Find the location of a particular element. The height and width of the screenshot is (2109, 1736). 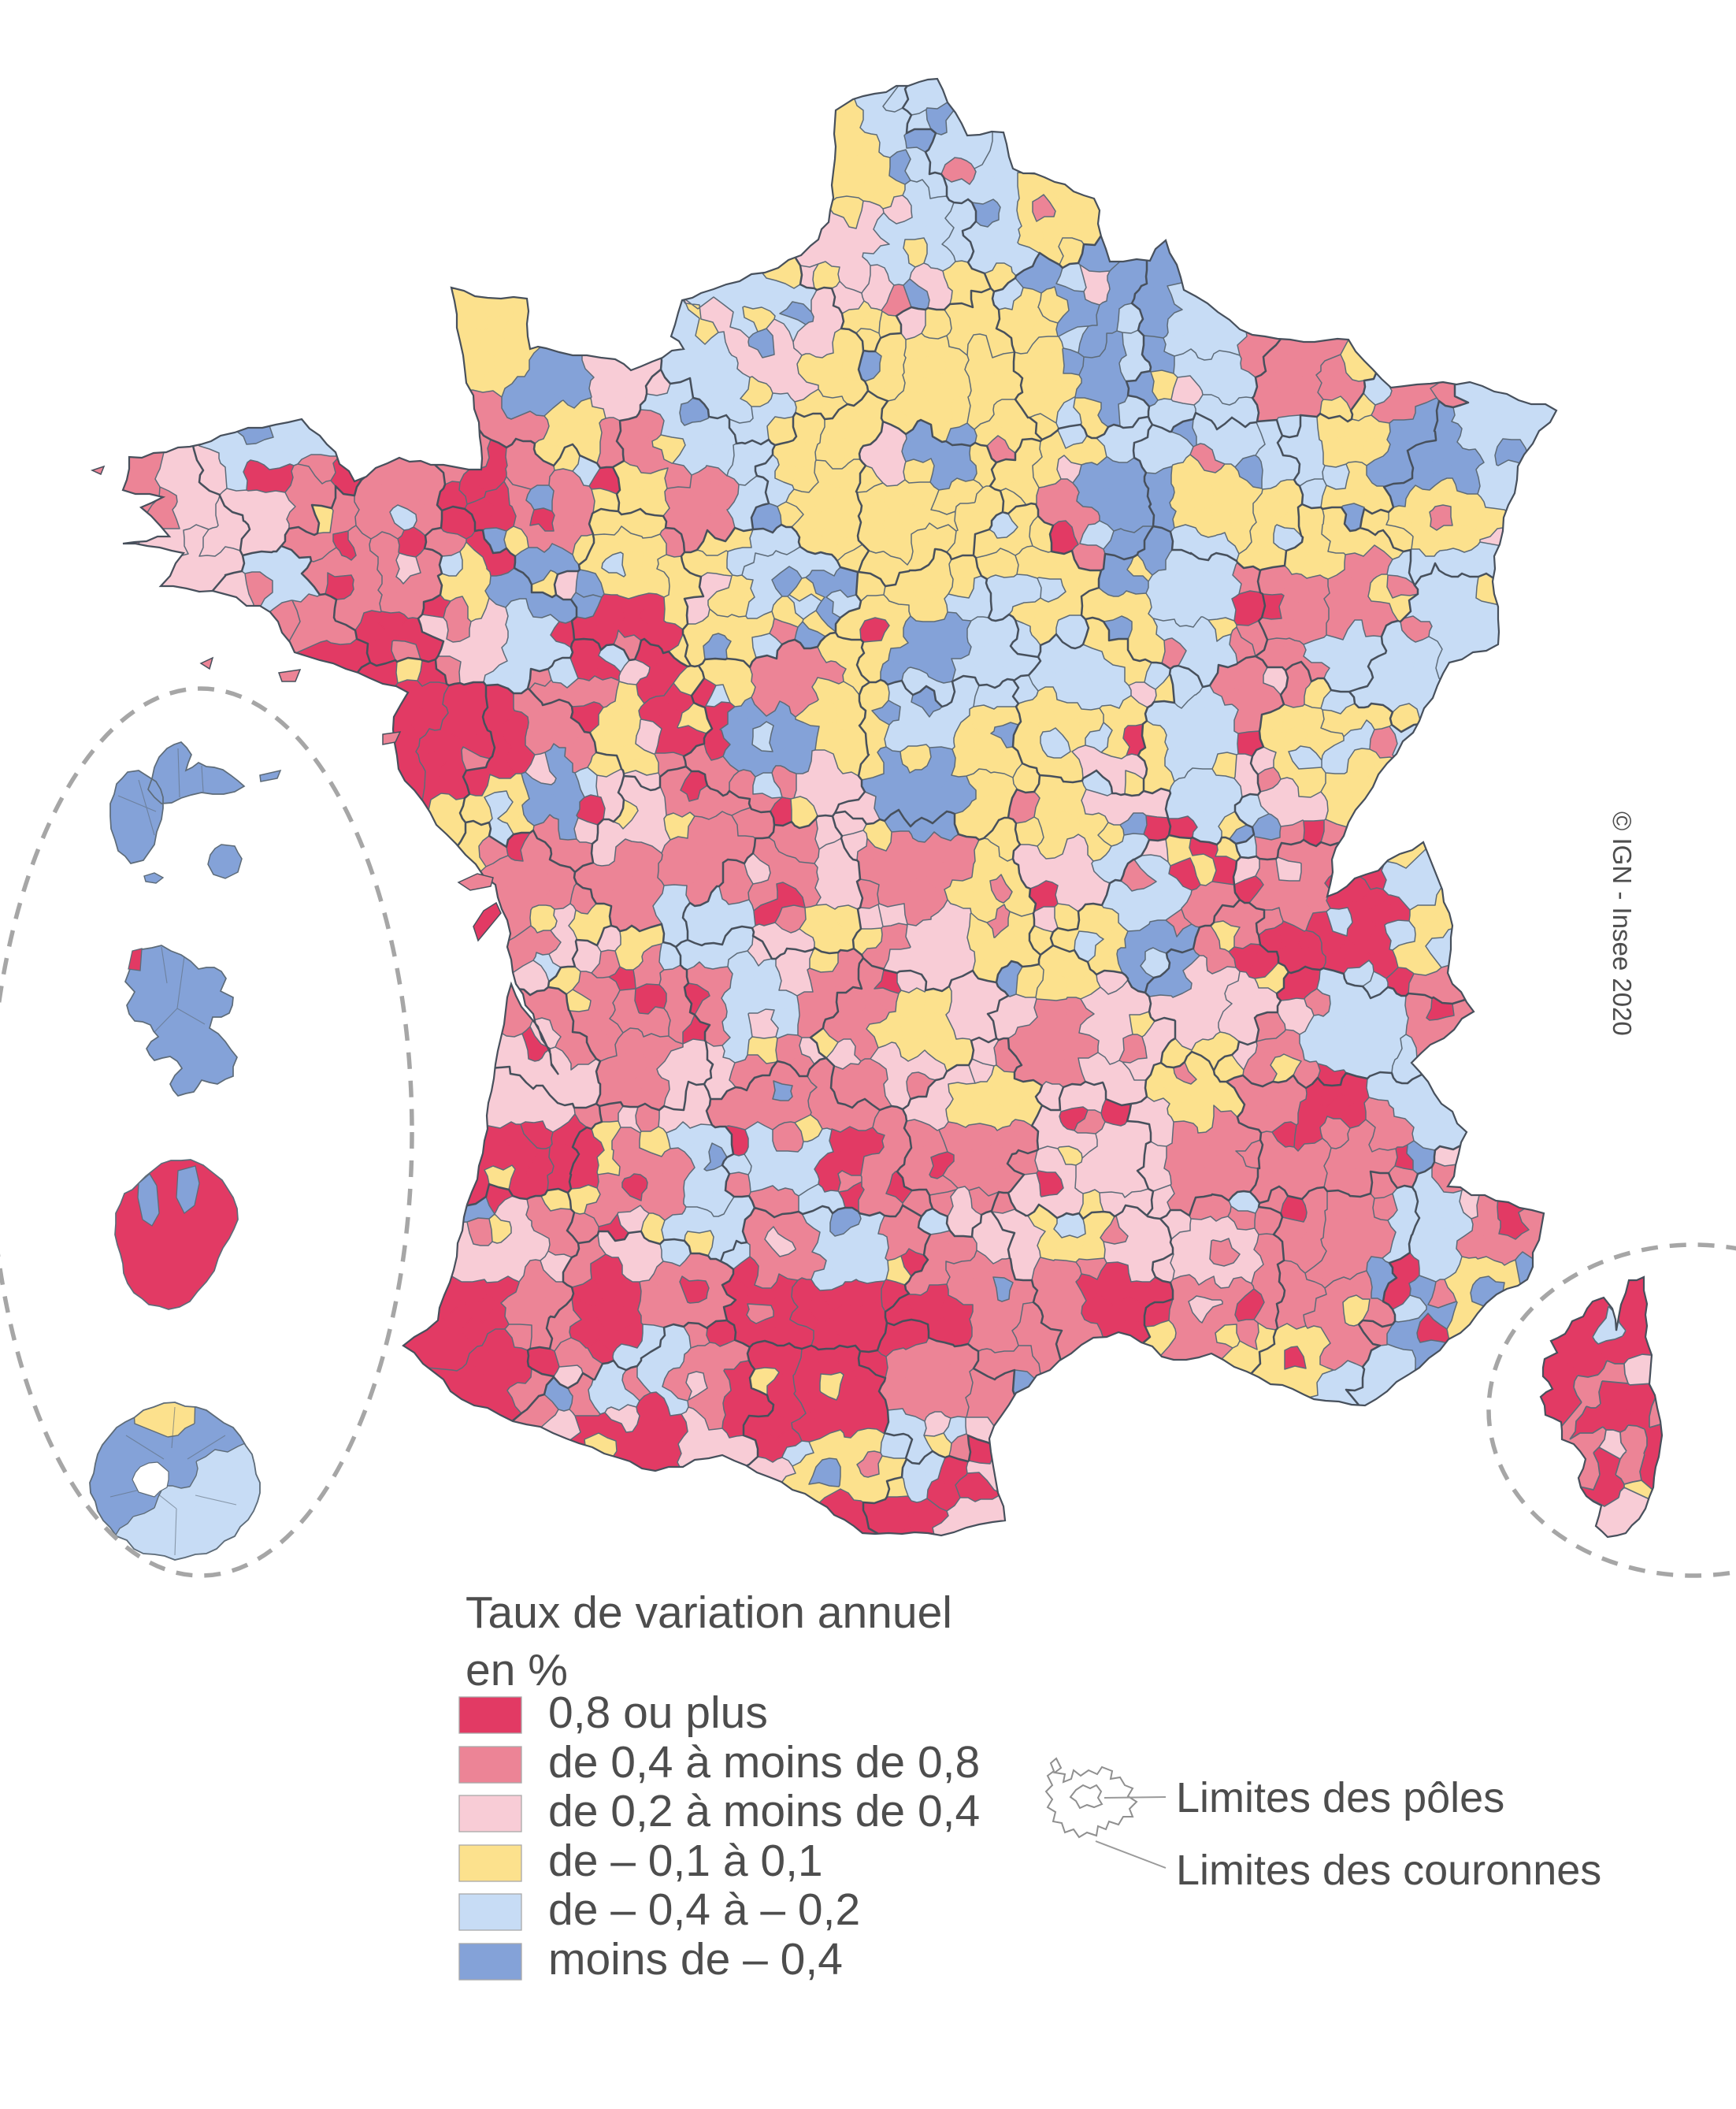

svg-text: © IGN - Insee 2020 is located at coordinates (1623, 923).